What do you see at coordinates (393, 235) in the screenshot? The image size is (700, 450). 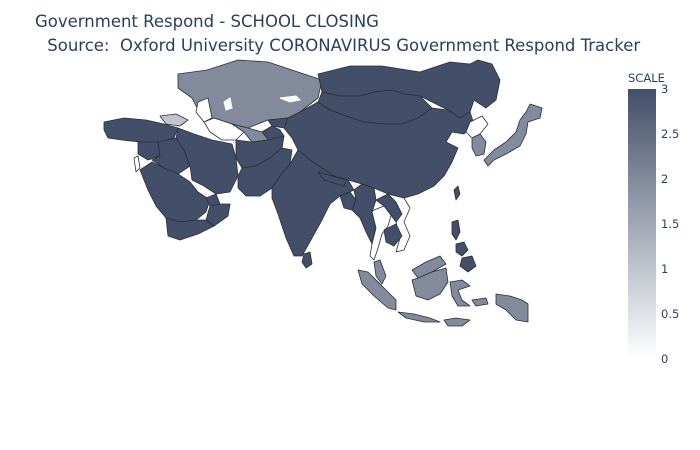 I see `region-cambodia` at bounding box center [393, 235].